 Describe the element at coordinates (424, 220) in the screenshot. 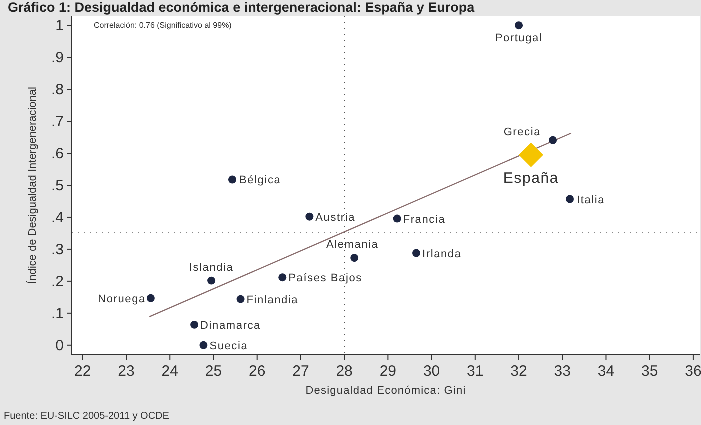

I see `annotation: Francia` at that location.